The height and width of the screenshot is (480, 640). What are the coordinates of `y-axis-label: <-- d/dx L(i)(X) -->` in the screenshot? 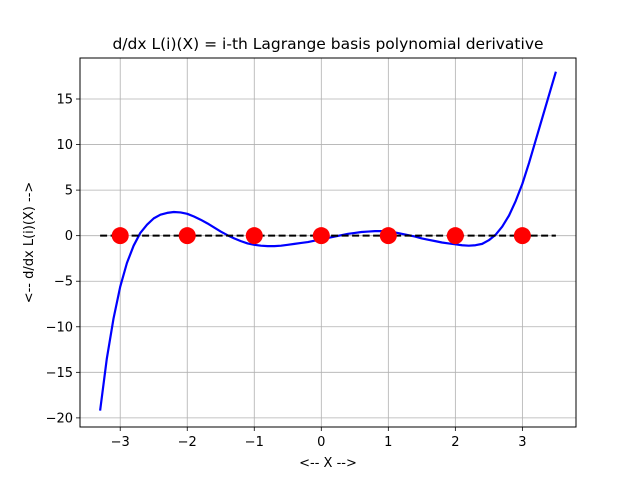 It's located at (29, 243).